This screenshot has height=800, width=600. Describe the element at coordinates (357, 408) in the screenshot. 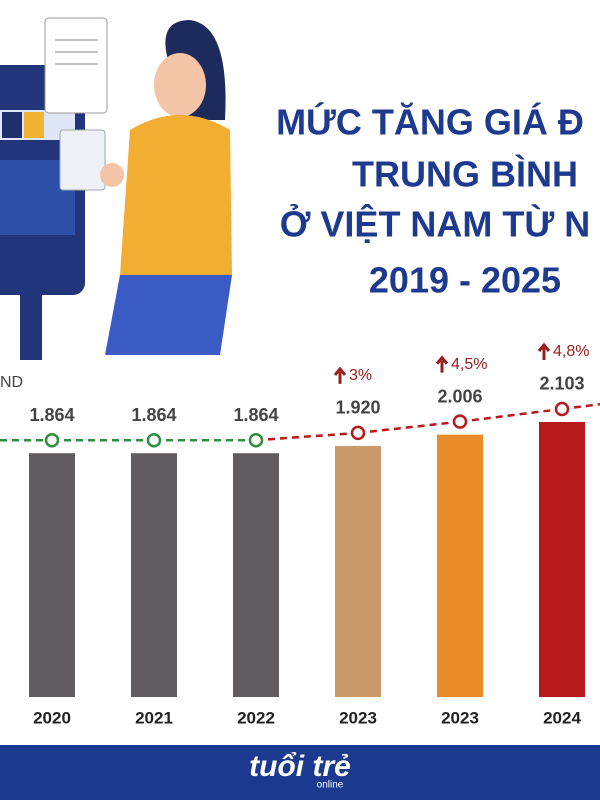

I see `value-label: 1.920` at that location.